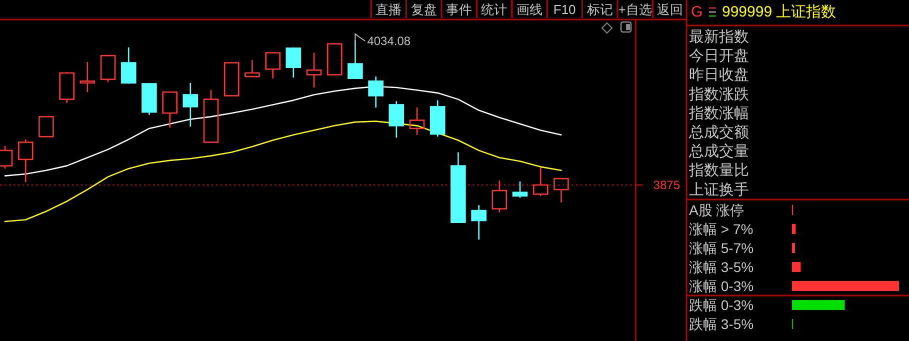 The height and width of the screenshot is (341, 909). I want to click on y-tick-label: A股 涨停, so click(716, 210).